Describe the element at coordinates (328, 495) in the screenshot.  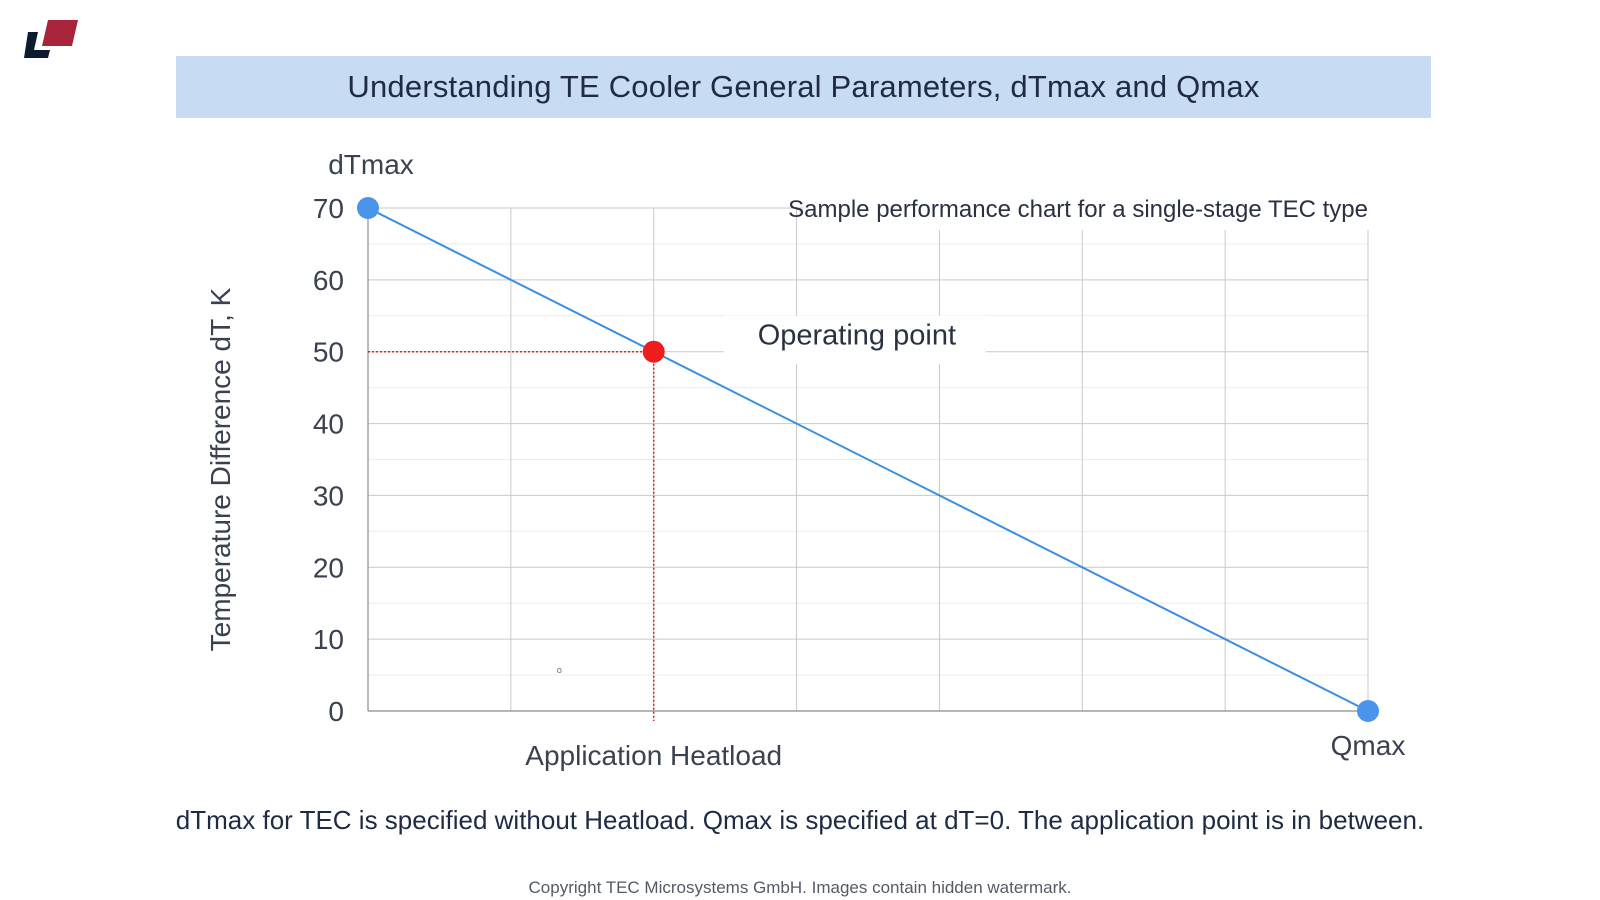
I see `y-tick-label: 30` at that location.